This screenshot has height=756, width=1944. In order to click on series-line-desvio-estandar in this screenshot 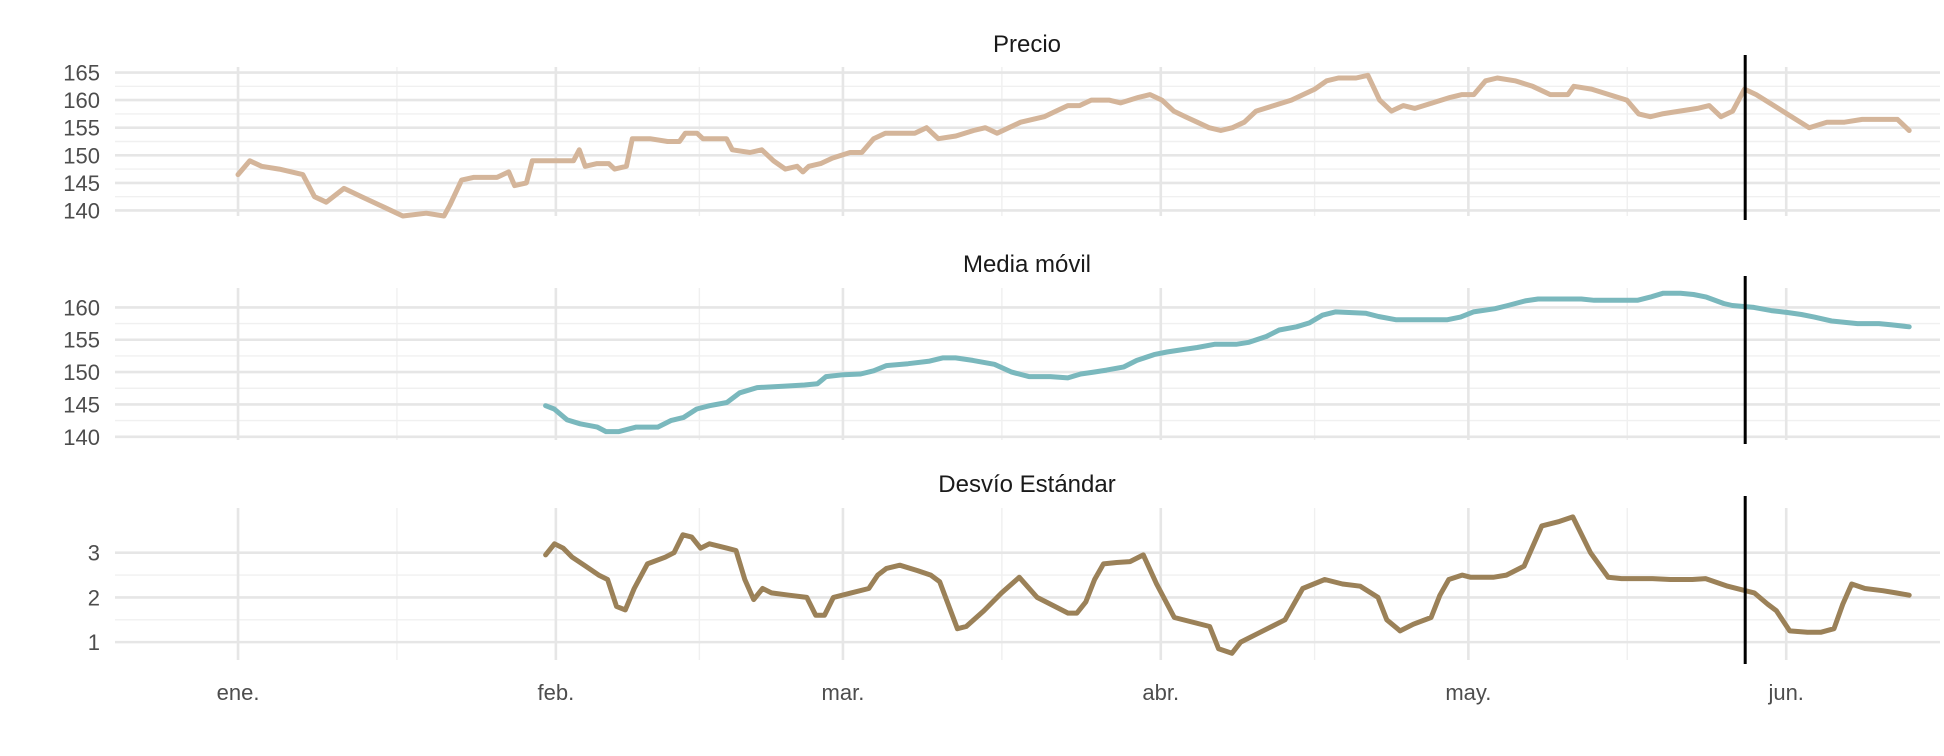, I will do `click(1227, 585)`.